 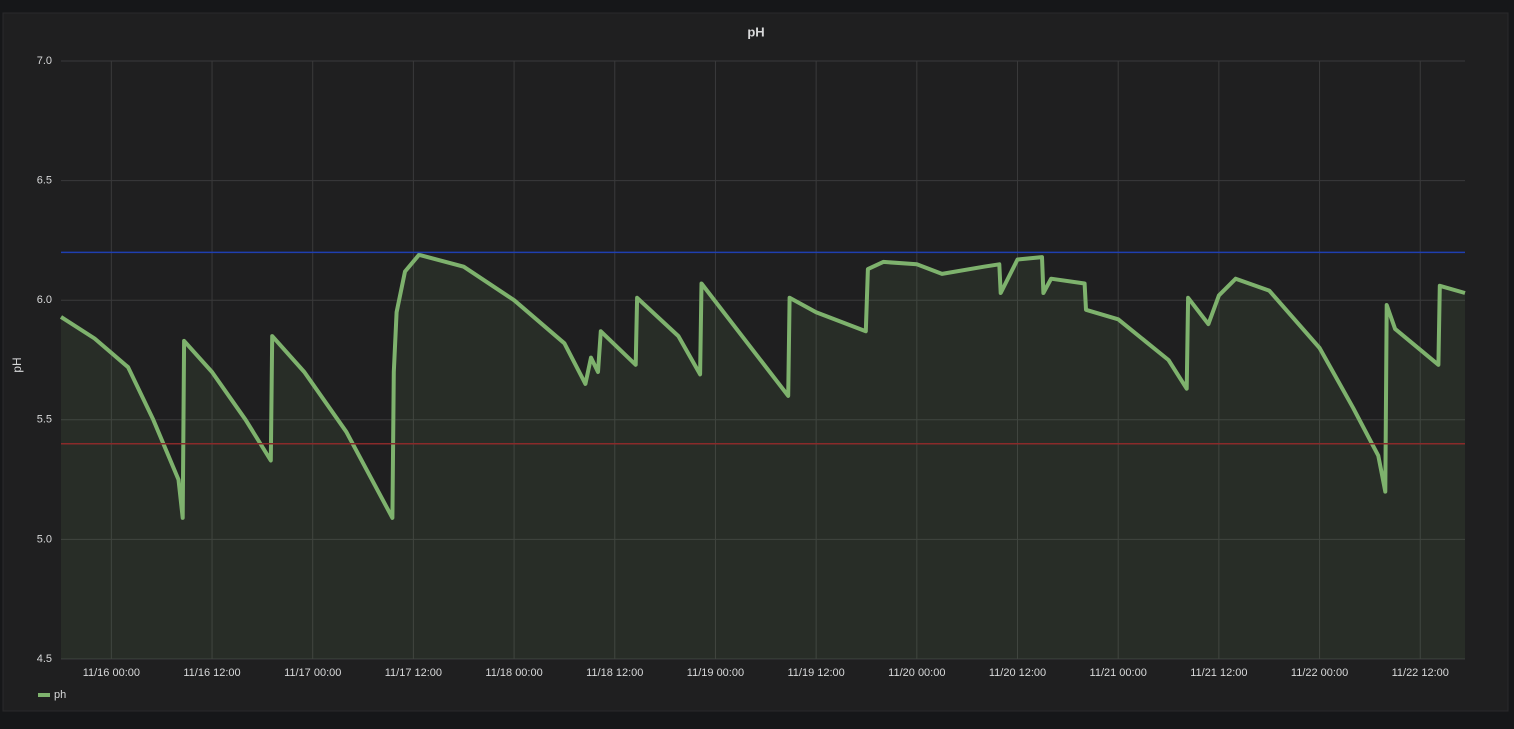 I want to click on x-tick-label: 11/16 00:00, so click(x=111, y=673).